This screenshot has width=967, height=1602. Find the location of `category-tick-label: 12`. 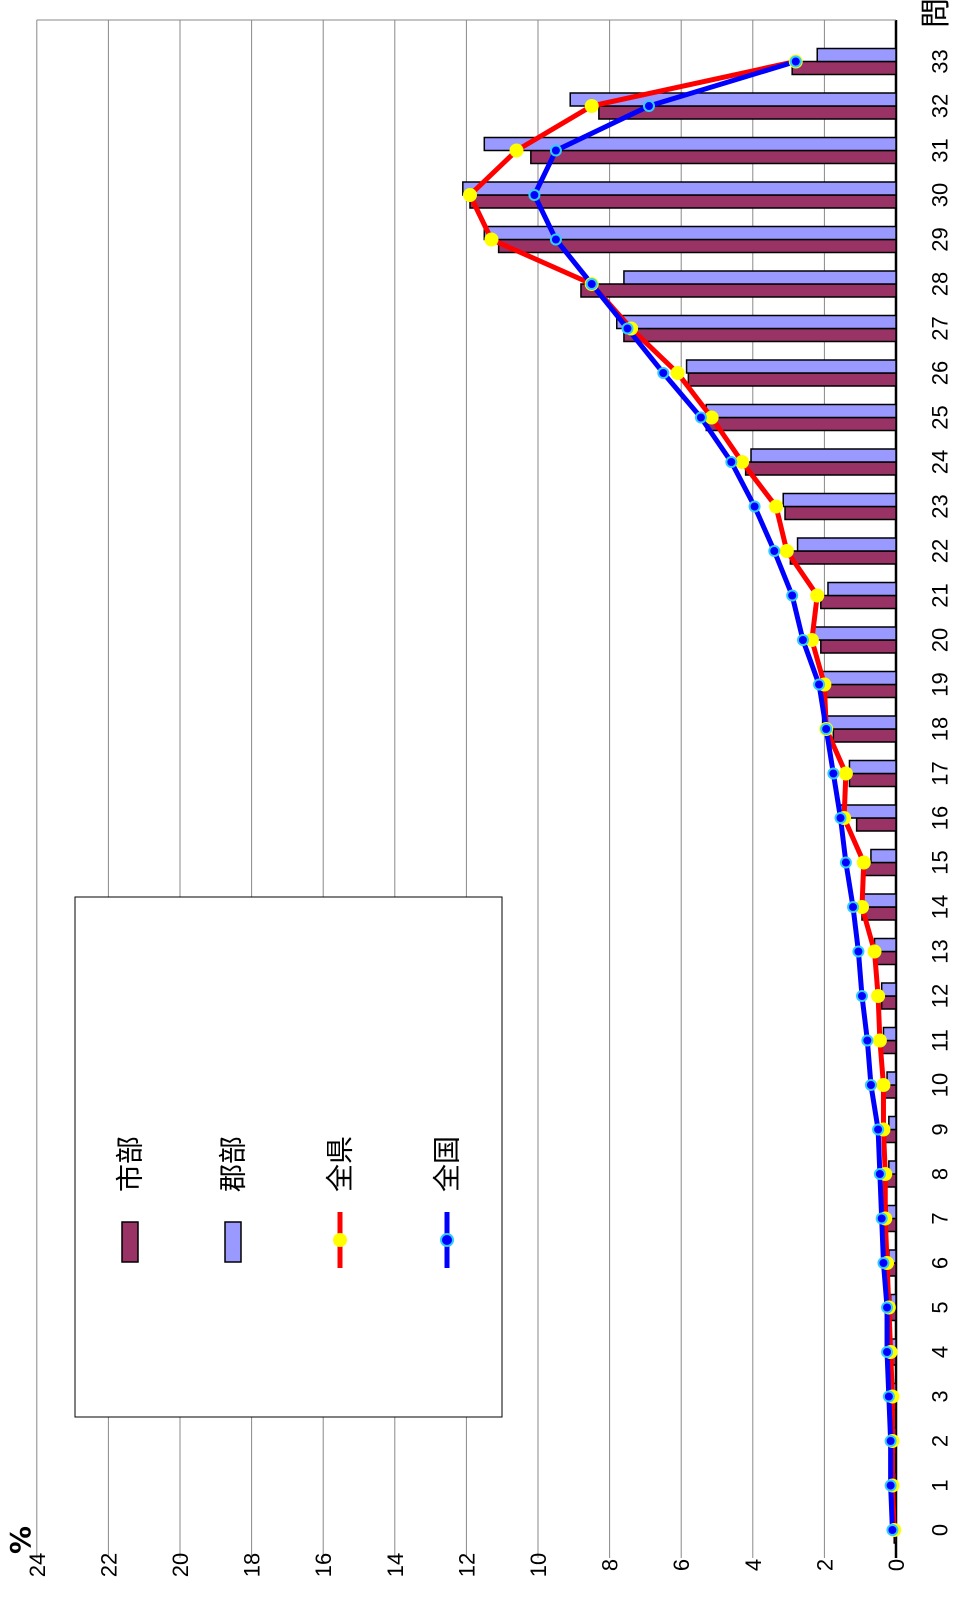

category-tick-label: 12 is located at coordinates (940, 996).